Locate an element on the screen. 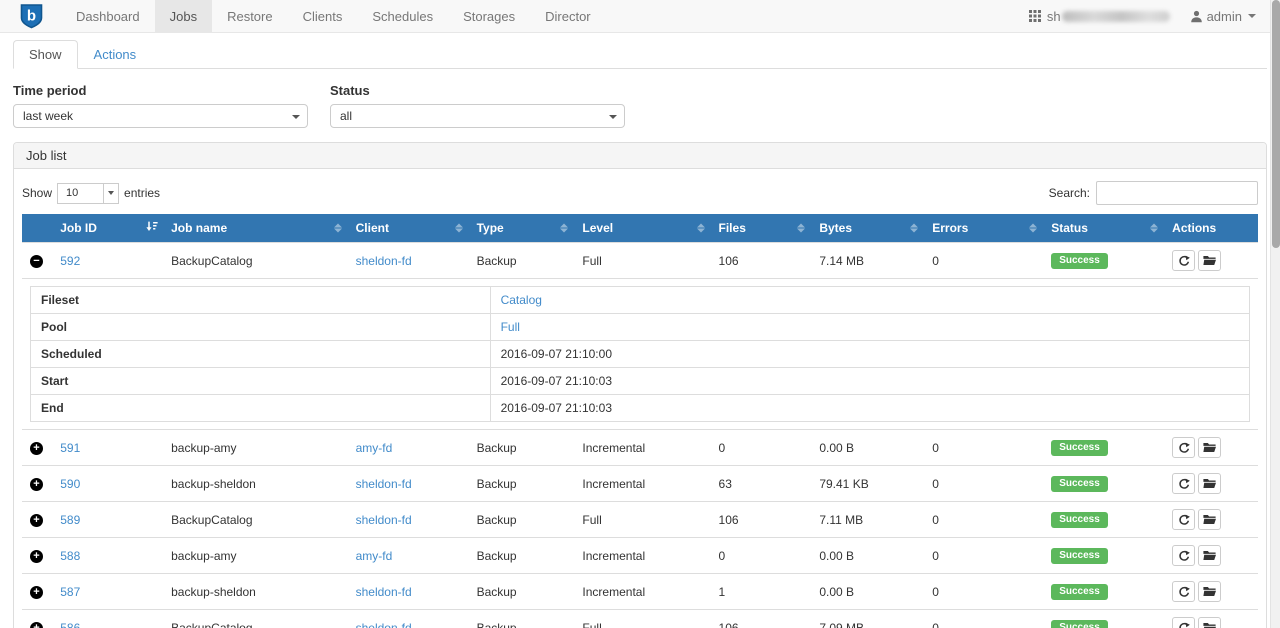  status-select: all is located at coordinates (477, 116).